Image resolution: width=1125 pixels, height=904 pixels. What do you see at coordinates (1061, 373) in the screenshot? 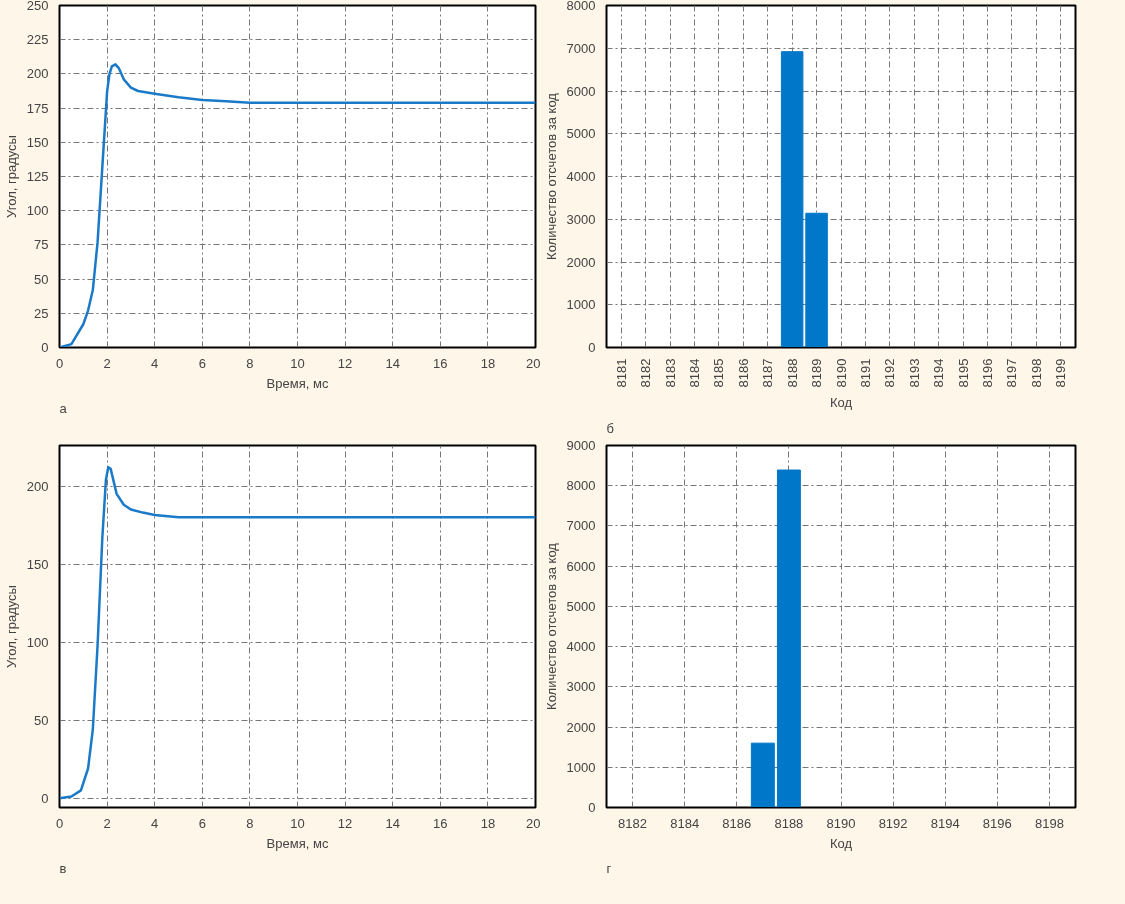
I see `x-tick-label: 8199` at bounding box center [1061, 373].